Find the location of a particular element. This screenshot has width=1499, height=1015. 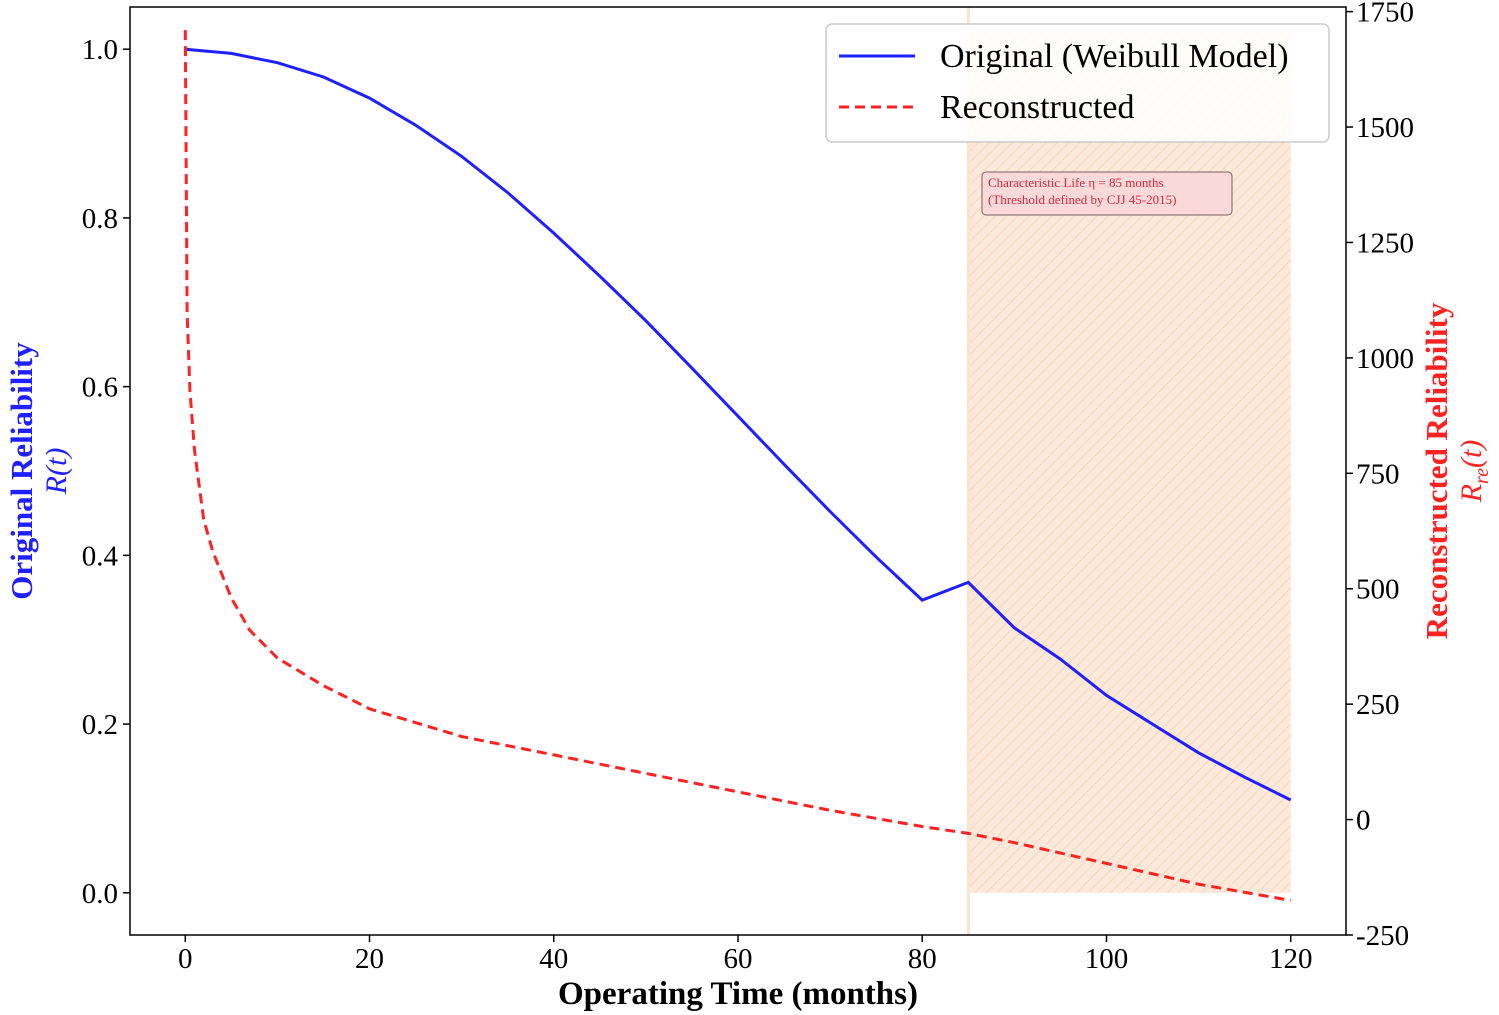

annotation-line-1: Characteristic Life η = 85 months is located at coordinates (1076, 182).